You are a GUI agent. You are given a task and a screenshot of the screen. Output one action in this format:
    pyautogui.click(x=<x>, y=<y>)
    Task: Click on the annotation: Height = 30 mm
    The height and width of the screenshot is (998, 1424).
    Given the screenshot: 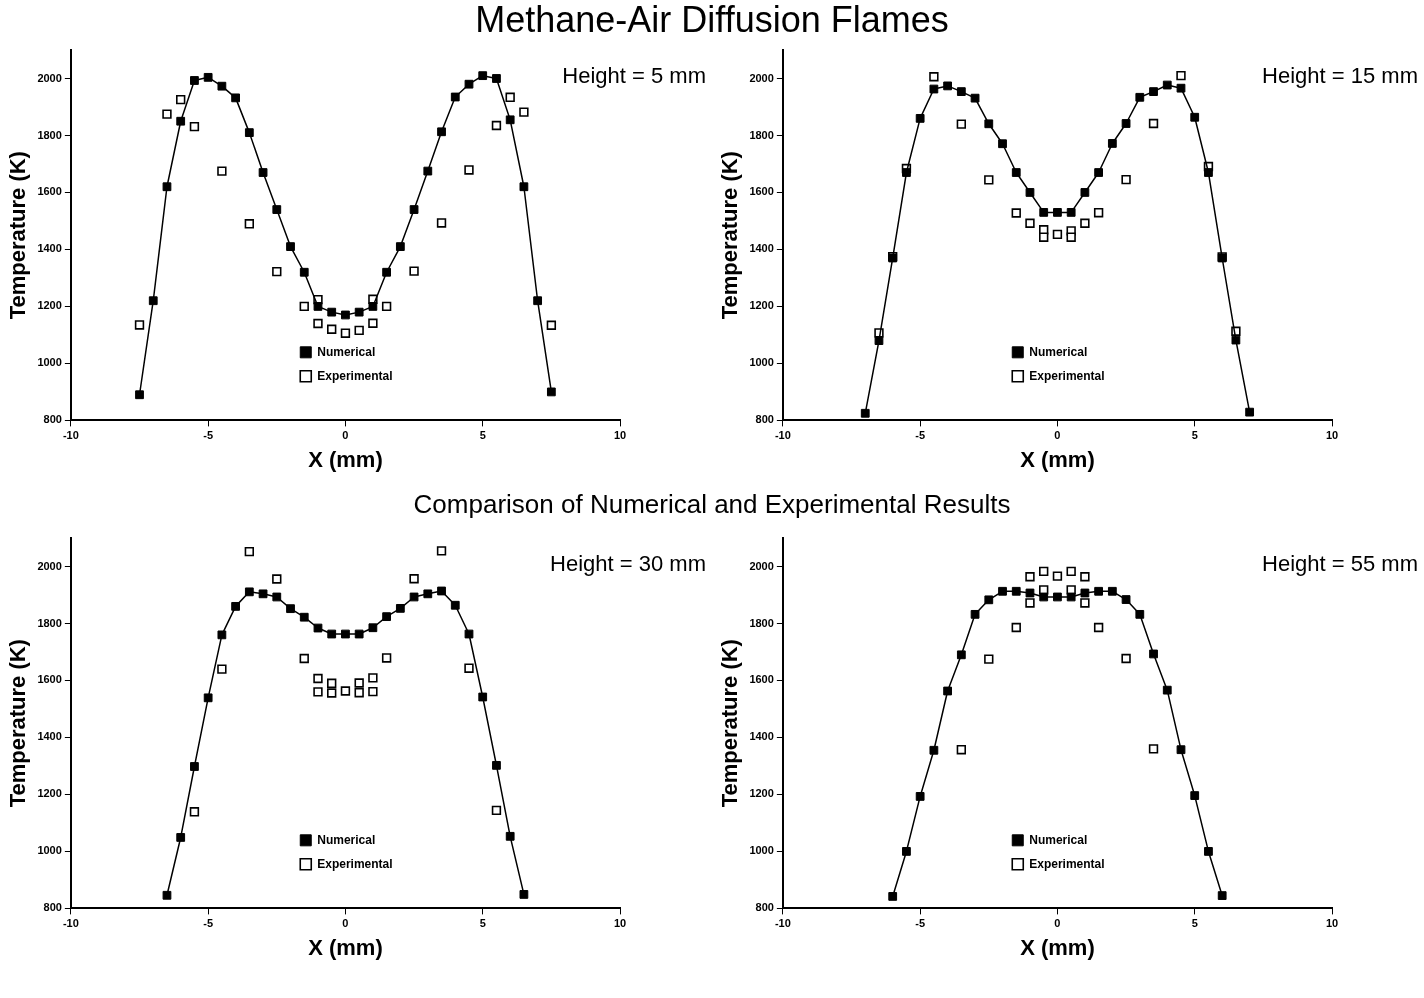 What is the action you would take?
    pyautogui.click(x=628, y=564)
    